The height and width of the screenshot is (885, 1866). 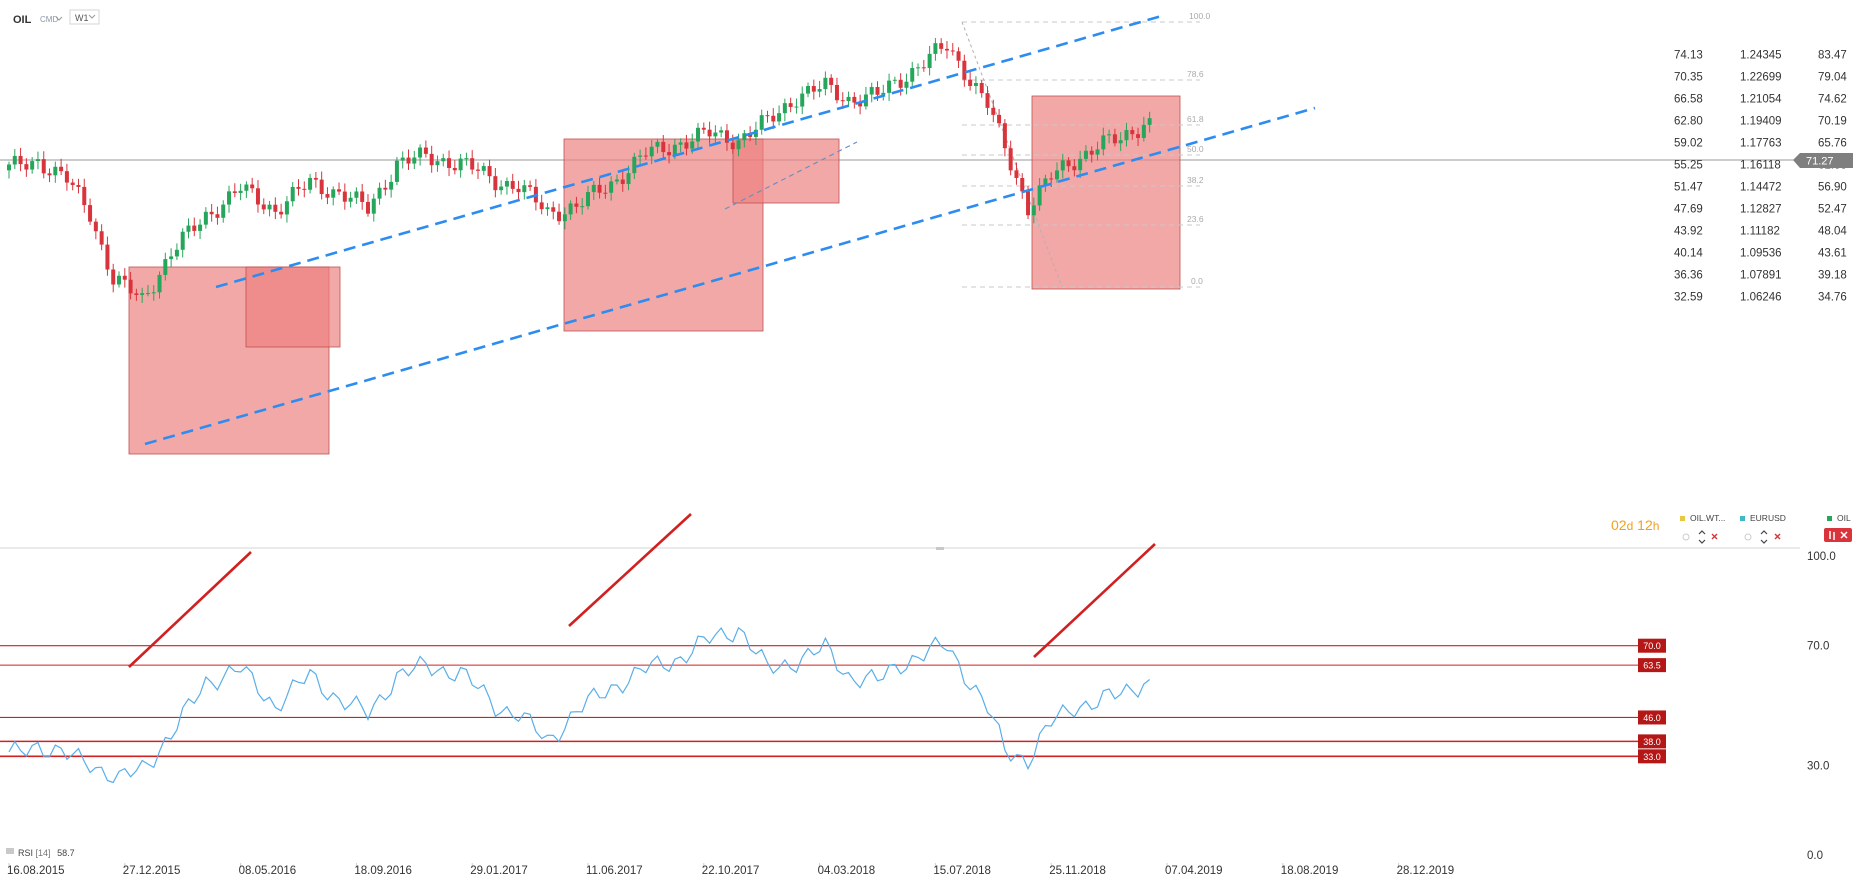 What do you see at coordinates (786, 171) in the screenshot?
I see `price-zone` at bounding box center [786, 171].